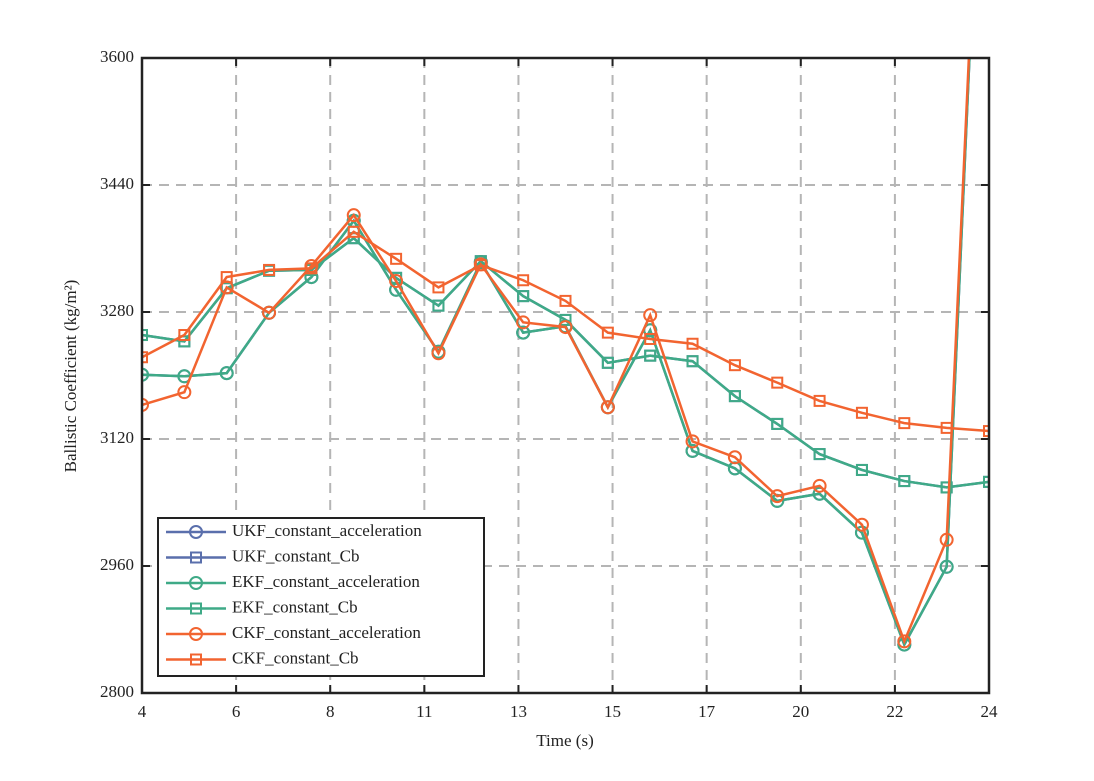 The width and height of the screenshot is (1094, 781). Describe the element at coordinates (117, 310) in the screenshot. I see `y-tick-label: 3280` at that location.